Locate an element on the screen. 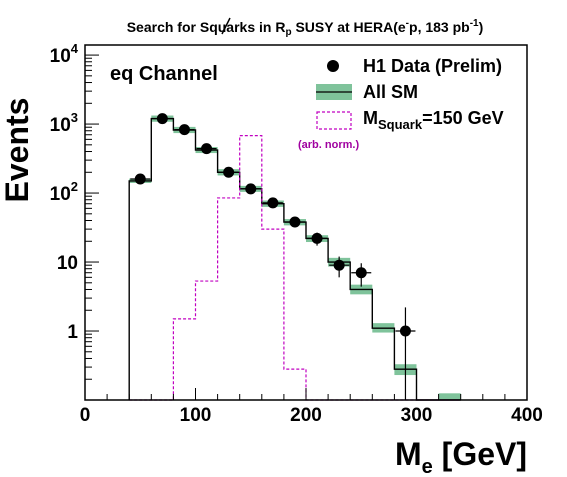 This screenshot has height=477, width=567. y-tick-label: 10³ is located at coordinates (64, 123).